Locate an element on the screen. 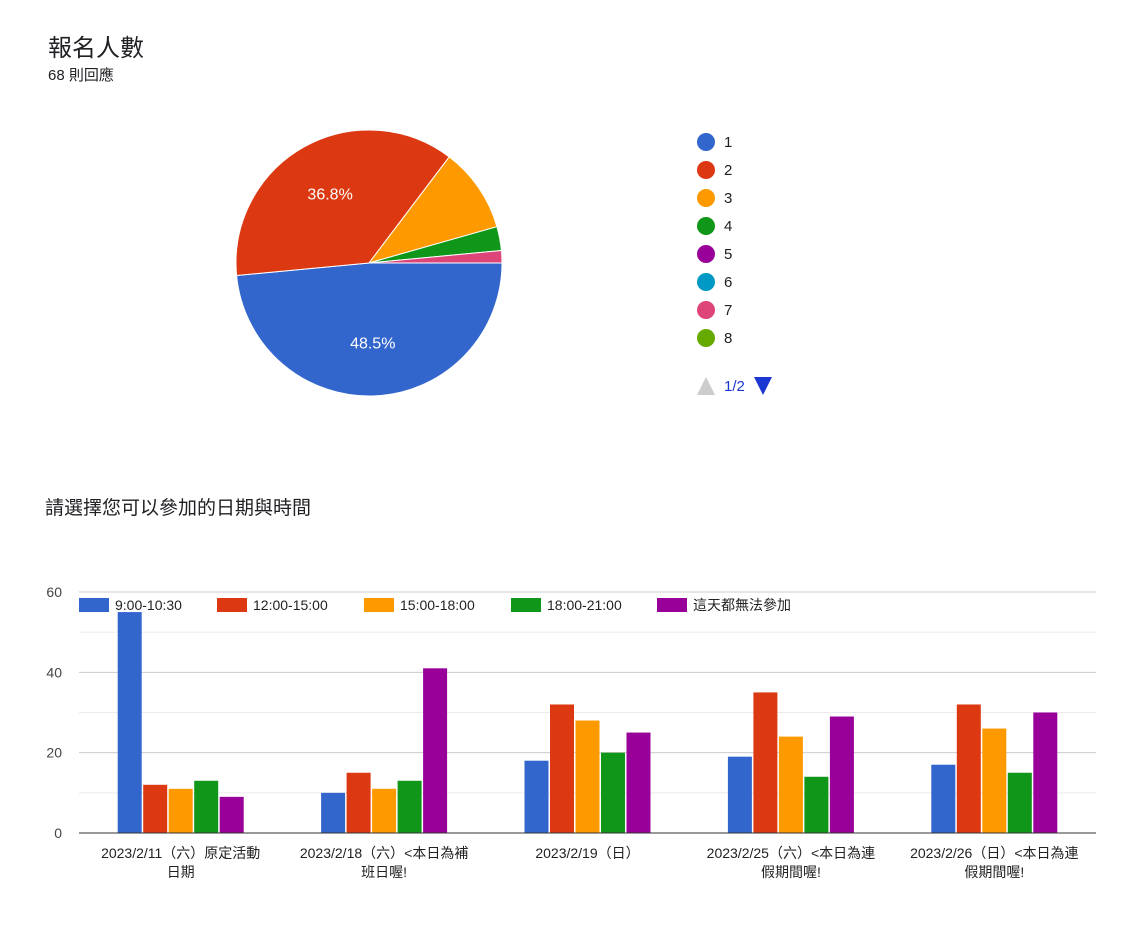 Image resolution: width=1137 pixels, height=929 pixels. bar-legend-label: 15:00-18:00 is located at coordinates (437, 605).